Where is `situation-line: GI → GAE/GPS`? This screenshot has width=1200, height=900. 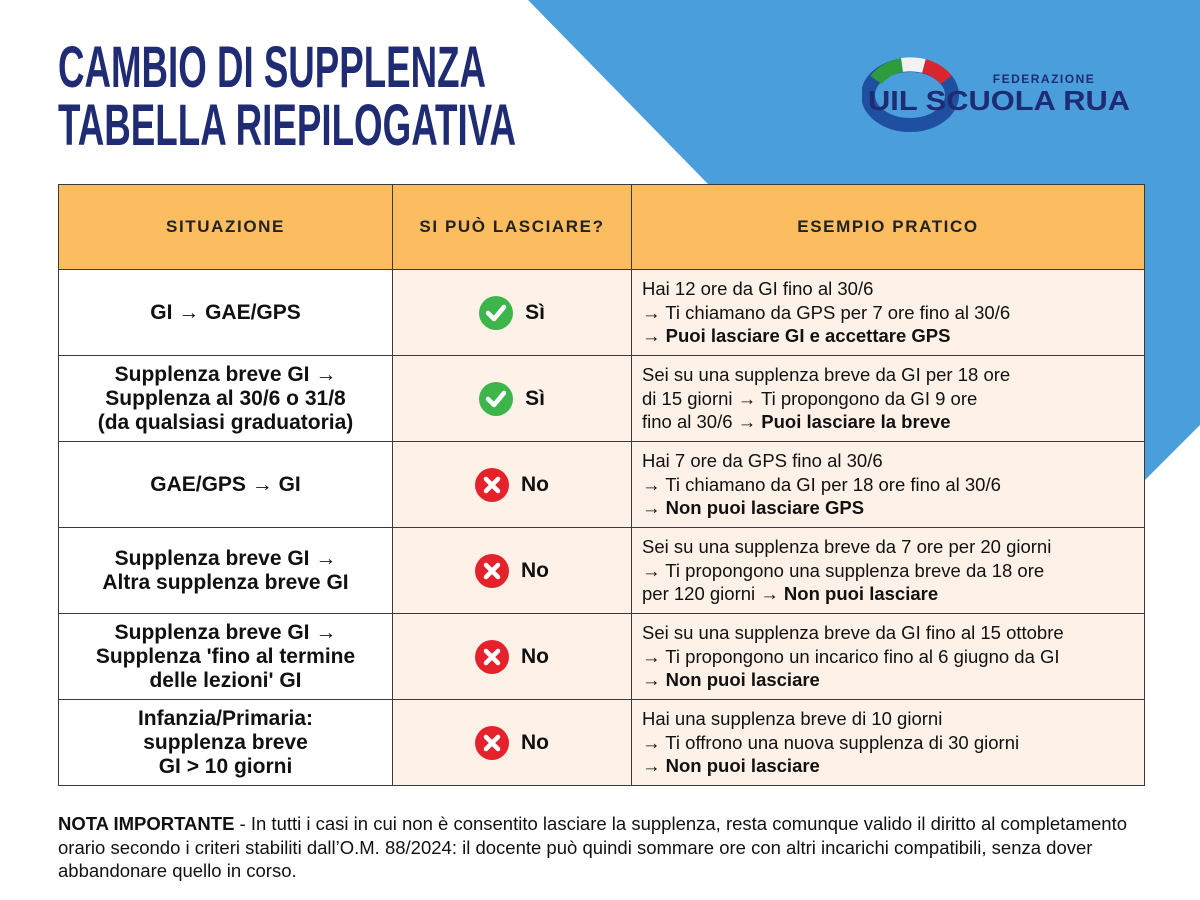 situation-line: GI → GAE/GPS is located at coordinates (225, 312).